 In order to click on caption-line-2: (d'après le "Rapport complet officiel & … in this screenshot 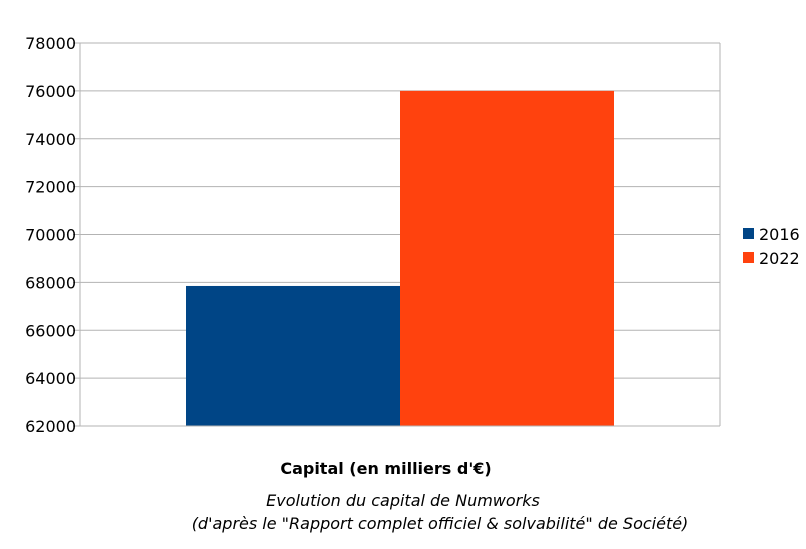, I will do `click(440, 523)`.